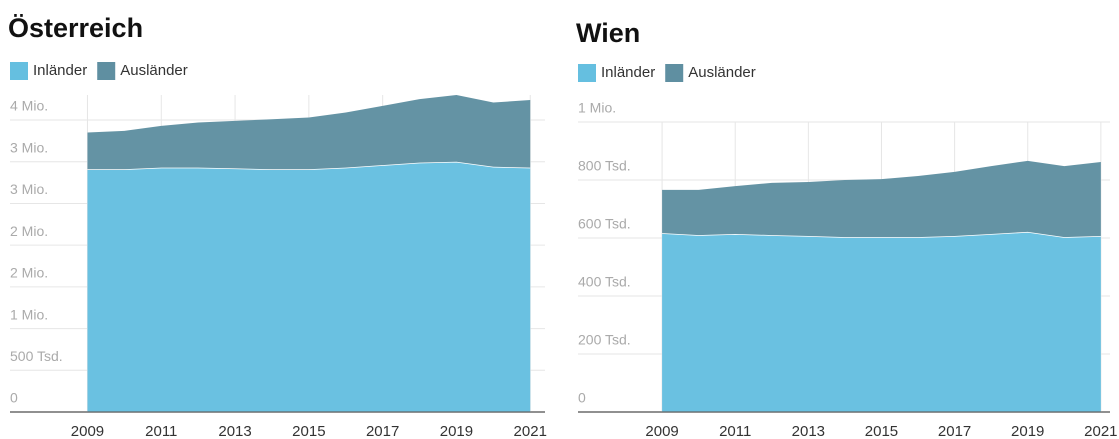  Describe the element at coordinates (604, 340) in the screenshot. I see `y-tick-label: 200 Tsd.` at that location.